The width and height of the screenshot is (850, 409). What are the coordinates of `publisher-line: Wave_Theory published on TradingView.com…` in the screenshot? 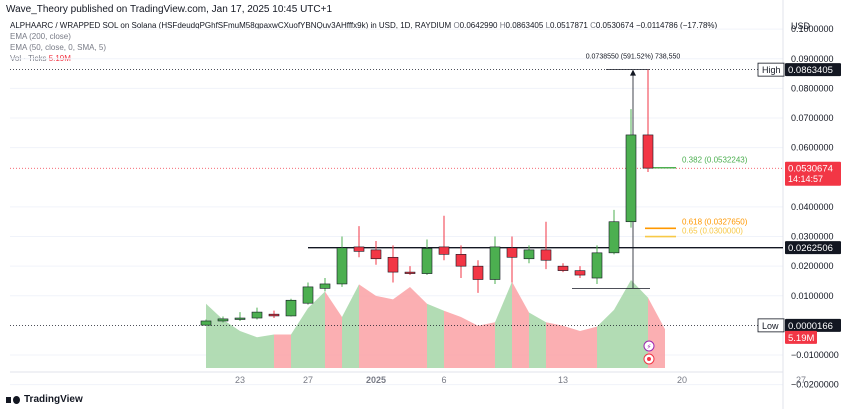 It's located at (169, 9).